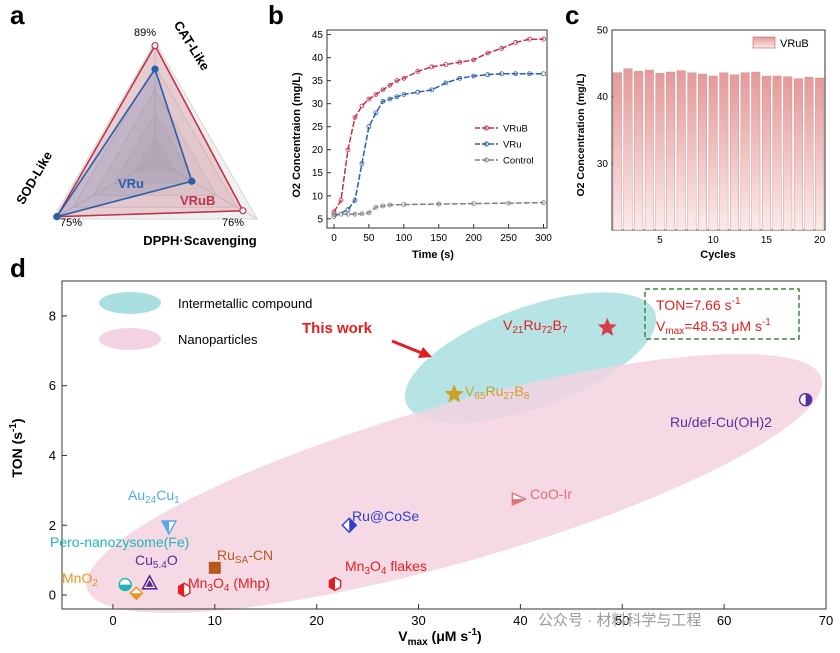  What do you see at coordinates (154, 496) in the screenshot?
I see `label-au24cu1: Au24Cu1` at bounding box center [154, 496].